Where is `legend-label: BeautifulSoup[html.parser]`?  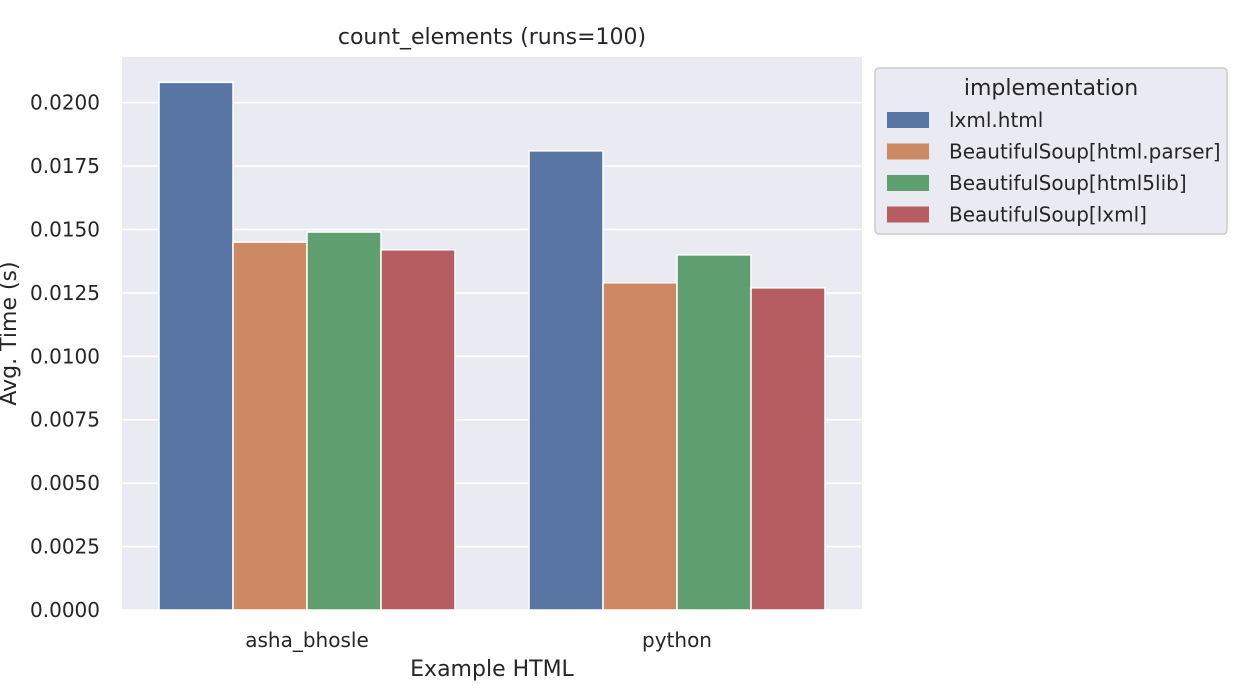
legend-label: BeautifulSoup[html.parser] is located at coordinates (1085, 152).